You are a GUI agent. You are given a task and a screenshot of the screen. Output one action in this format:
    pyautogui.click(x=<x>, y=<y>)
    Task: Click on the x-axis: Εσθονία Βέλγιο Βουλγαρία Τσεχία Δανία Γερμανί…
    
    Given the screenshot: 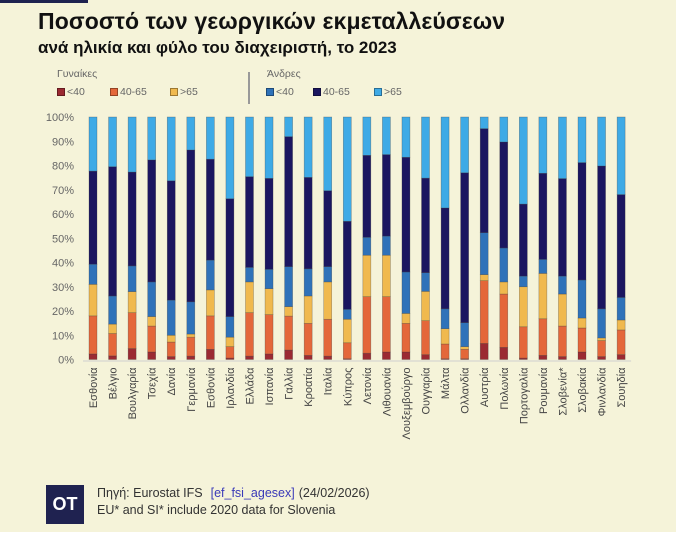 What is the action you would take?
    pyautogui.click(x=358, y=403)
    